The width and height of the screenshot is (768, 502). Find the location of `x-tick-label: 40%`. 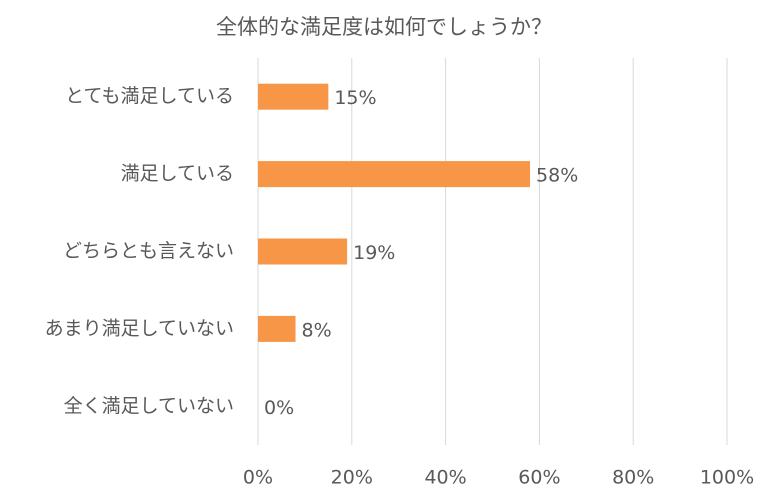

x-tick-label: 40% is located at coordinates (445, 478).